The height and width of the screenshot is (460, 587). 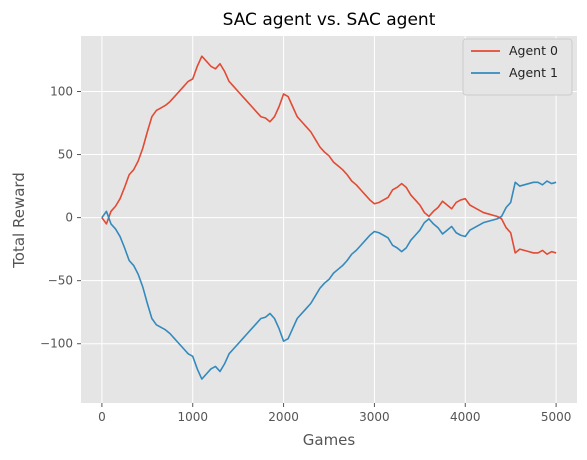 What do you see at coordinates (19, 220) in the screenshot?
I see `y-axis-label: Total Reward` at bounding box center [19, 220].